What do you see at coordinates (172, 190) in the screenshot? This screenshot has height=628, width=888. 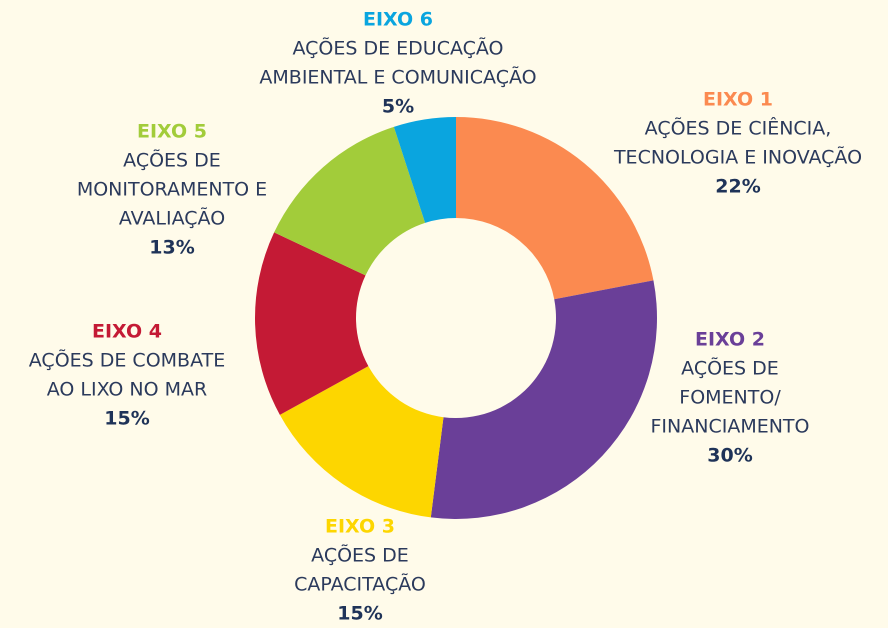 I see `category-description: MONITORAMENTO E` at bounding box center [172, 190].